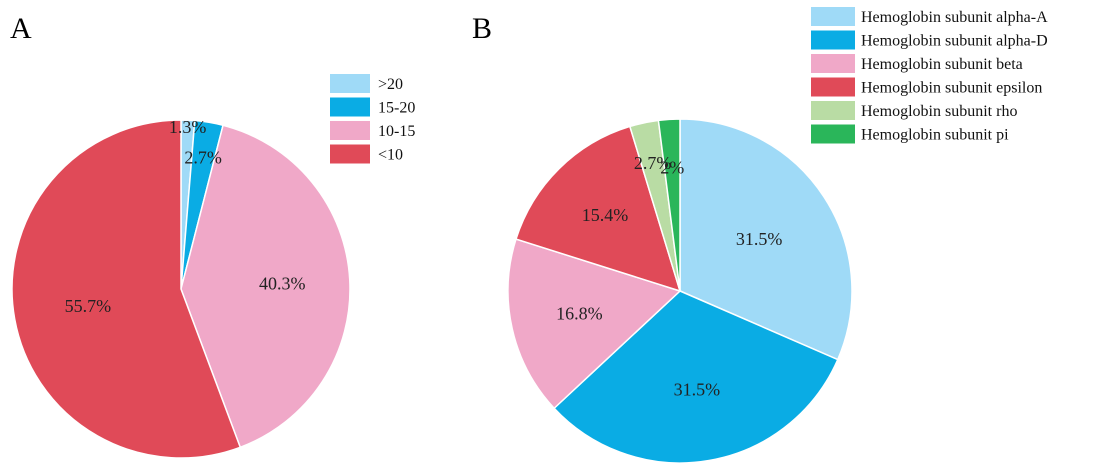 This screenshot has height=468, width=1102. I want to click on pie-b-slice-label-0: 31.5%, so click(759, 239).